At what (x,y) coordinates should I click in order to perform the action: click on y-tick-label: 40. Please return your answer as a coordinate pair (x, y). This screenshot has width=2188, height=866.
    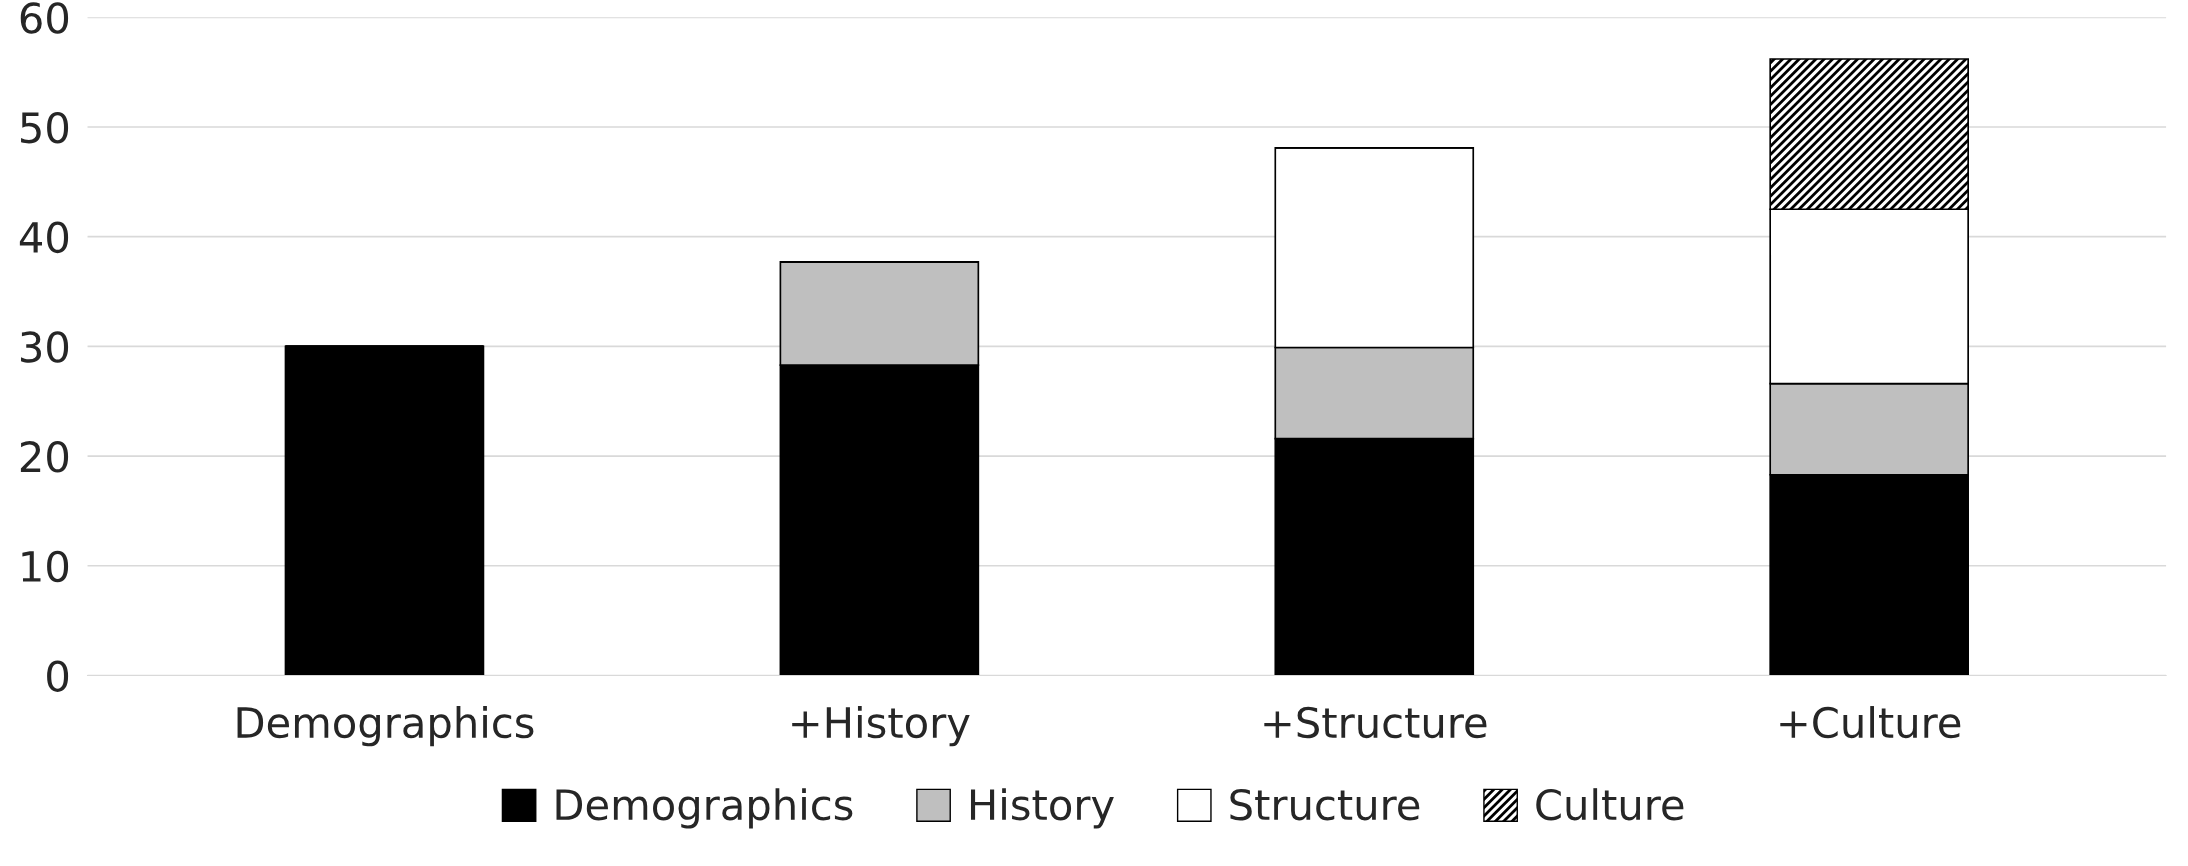
    Looking at the image, I should click on (44, 237).